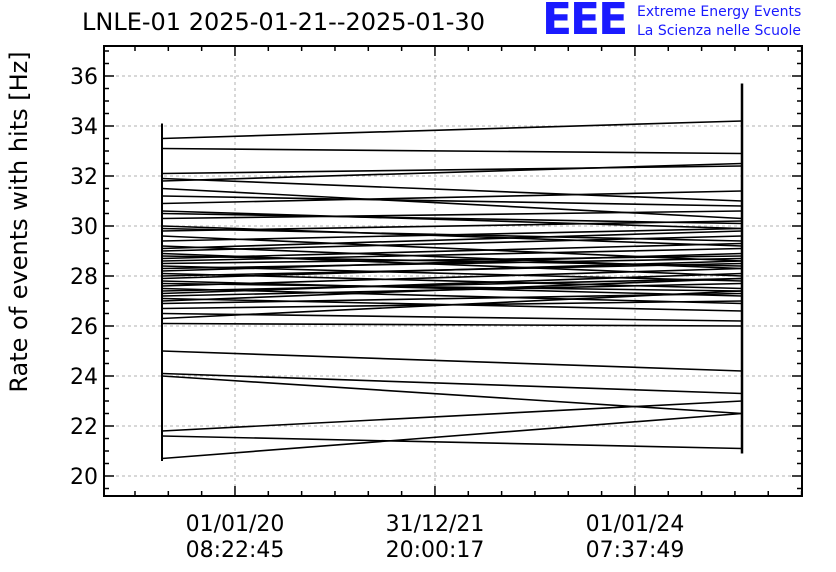  What do you see at coordinates (435, 524) in the screenshot?
I see `x-tick-label-date: 31/12/21` at bounding box center [435, 524].